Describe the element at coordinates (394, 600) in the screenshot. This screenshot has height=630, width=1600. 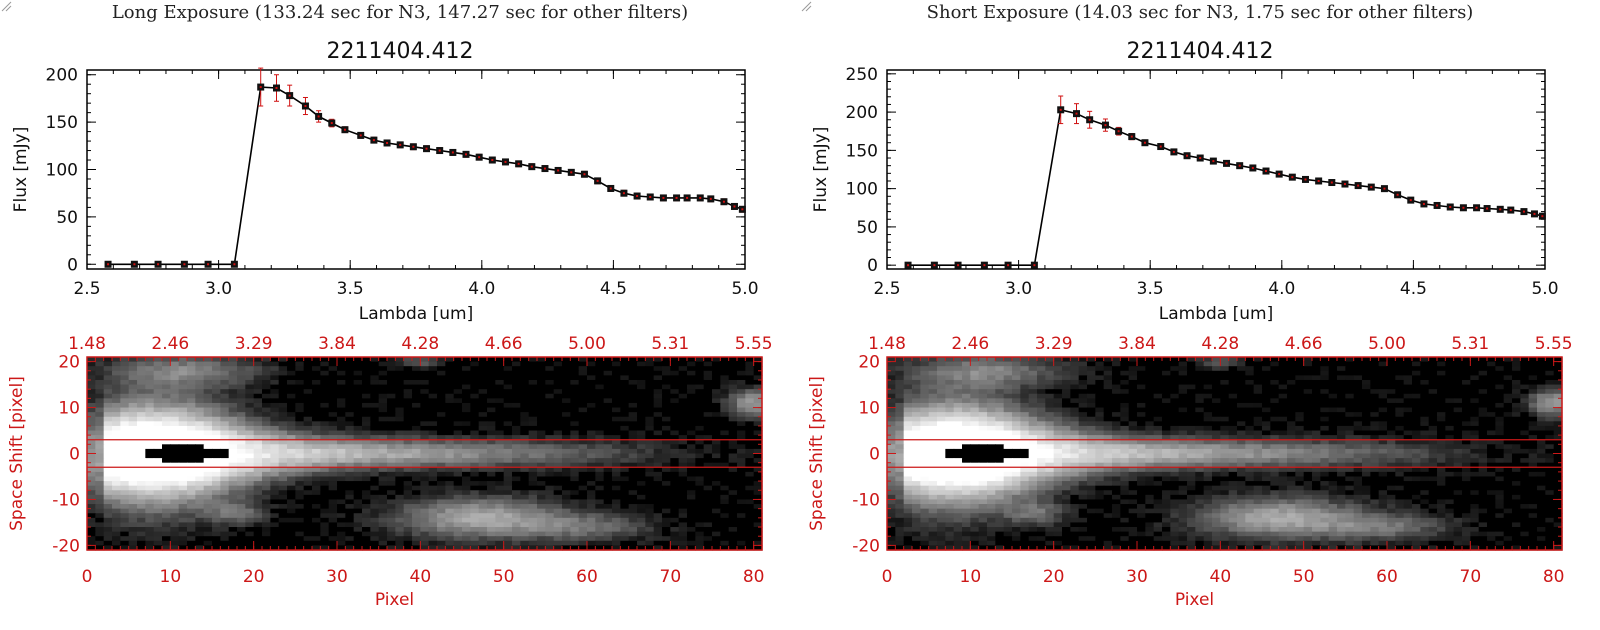
I see `image-x-axis-label: Pixel` at that location.